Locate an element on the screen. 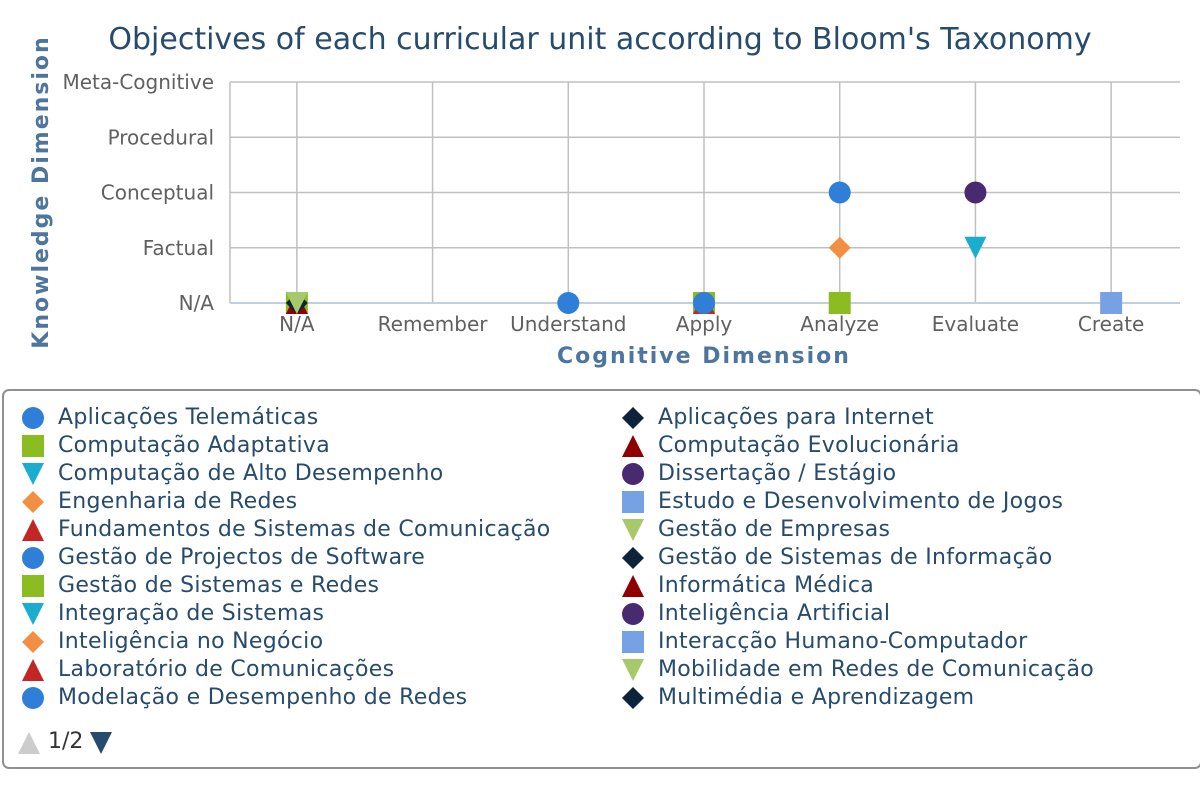  legend-item-label: Gestão de Empresas is located at coordinates (774, 529).